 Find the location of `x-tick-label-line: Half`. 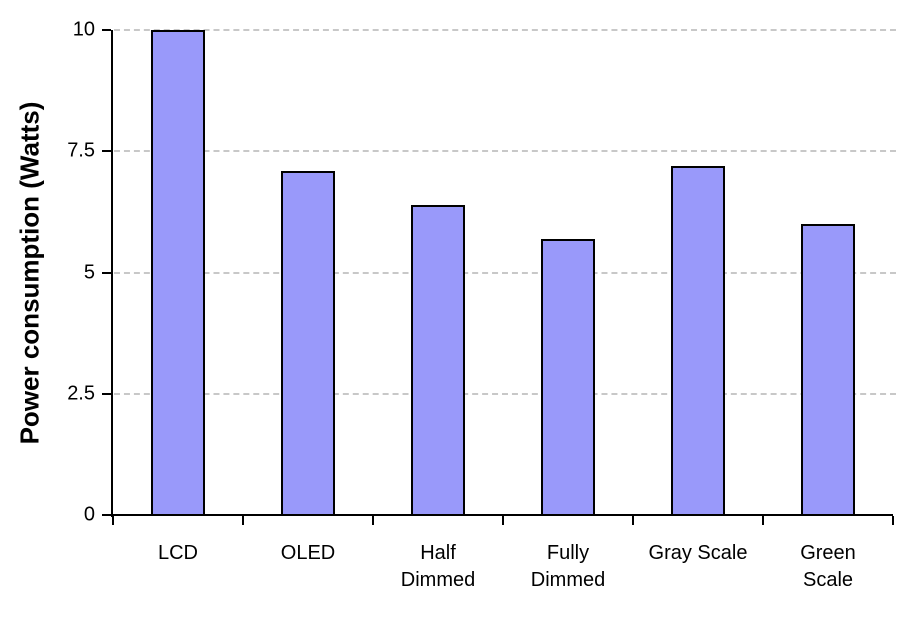

x-tick-label-line: Half is located at coordinates (438, 553).